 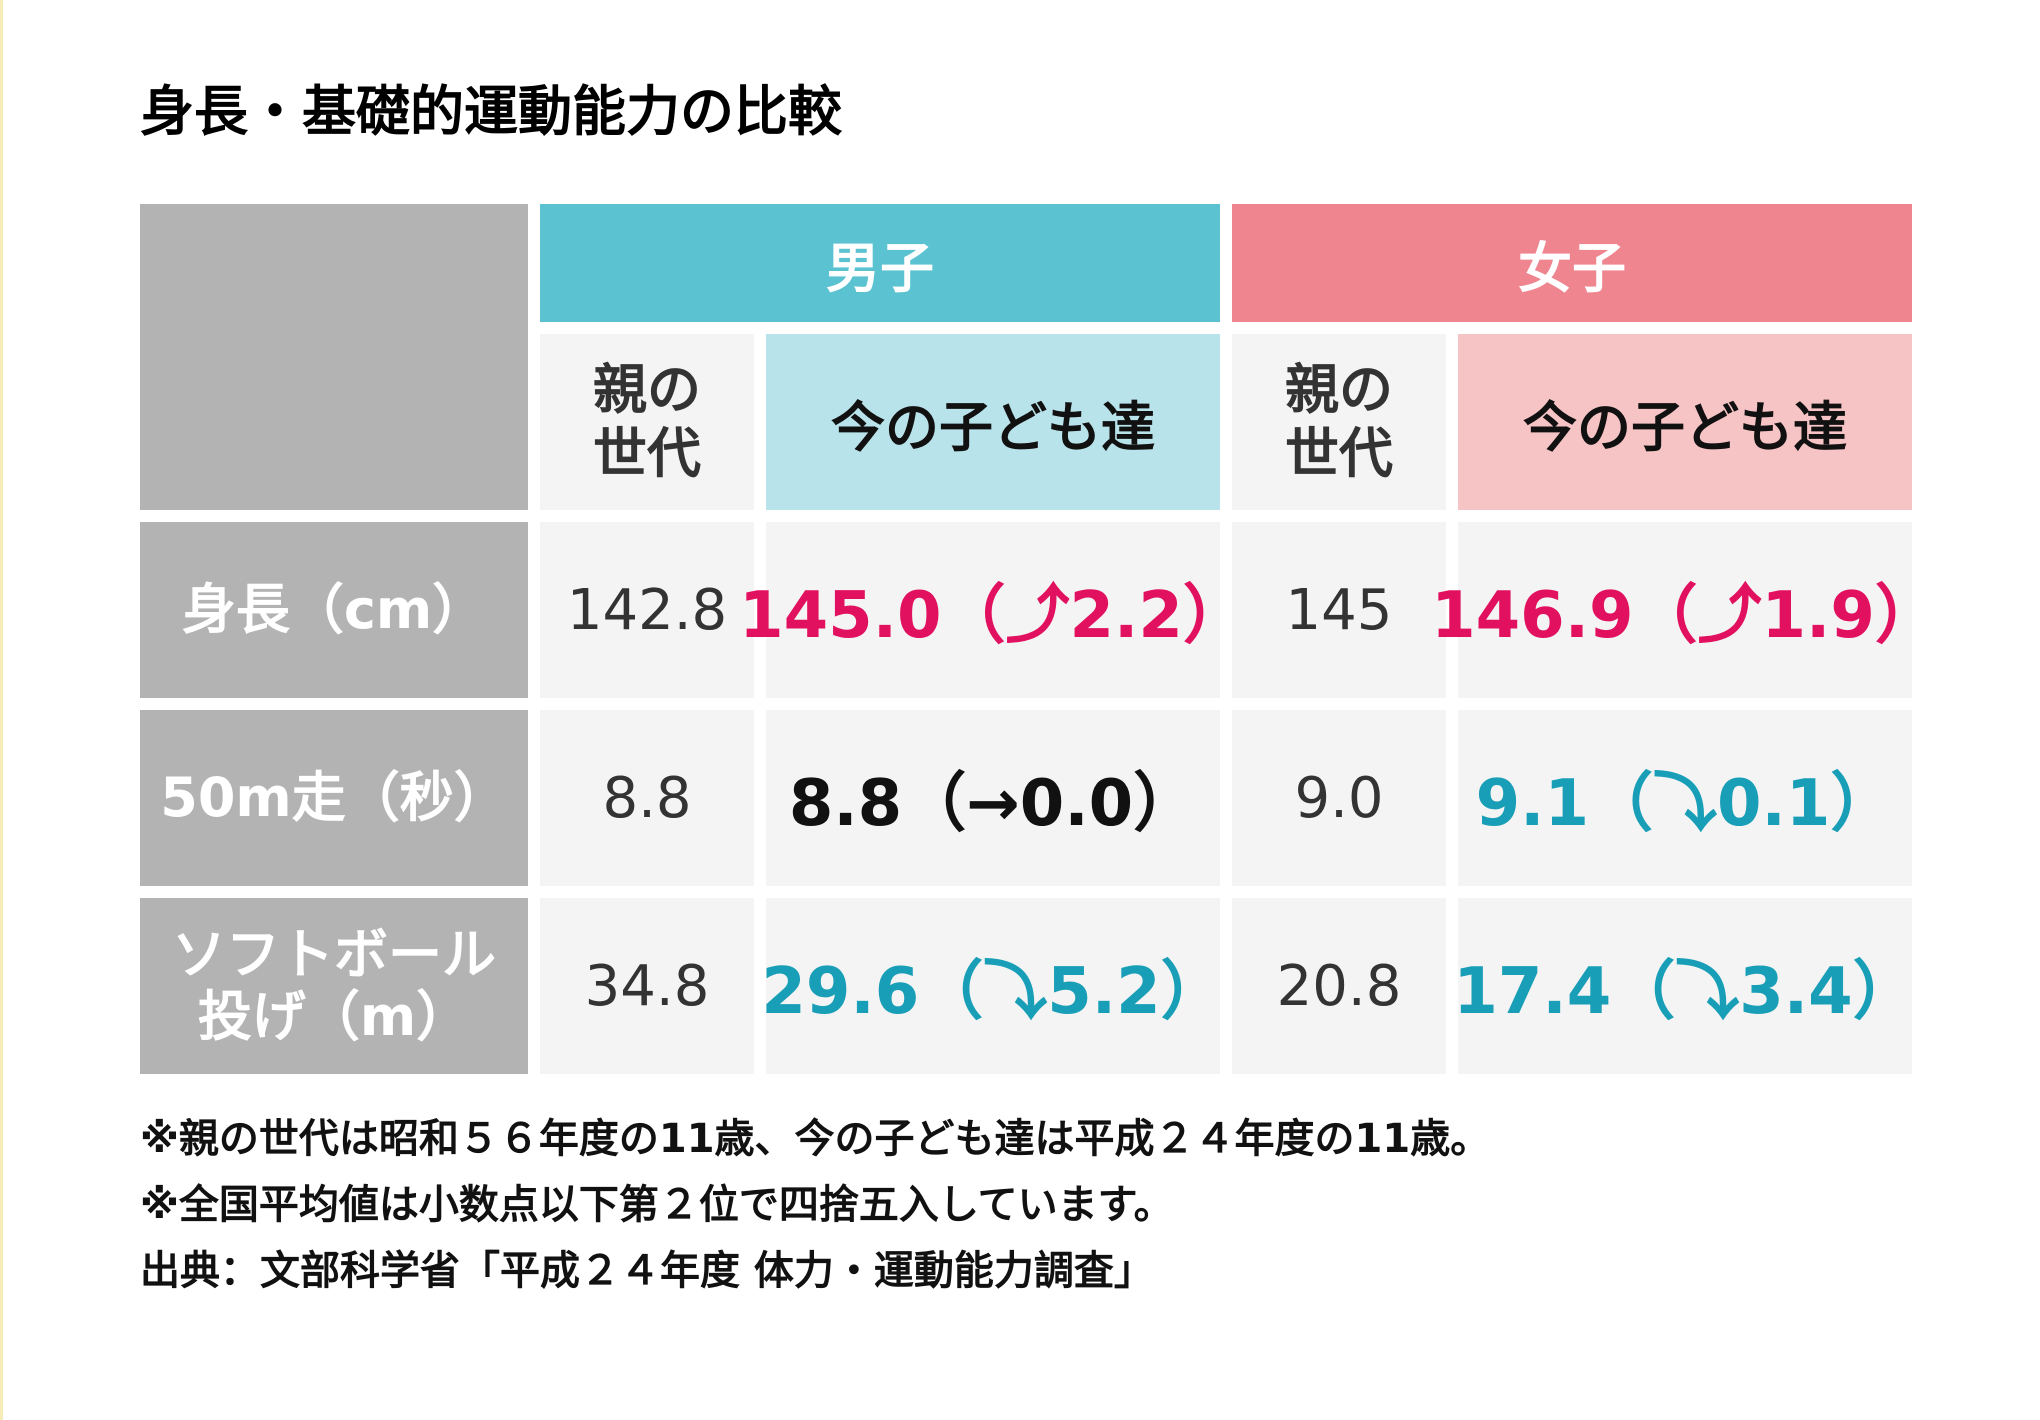 What do you see at coordinates (993, 422) in the screenshot?
I see `boys-kids-header: 今の子ども達` at bounding box center [993, 422].